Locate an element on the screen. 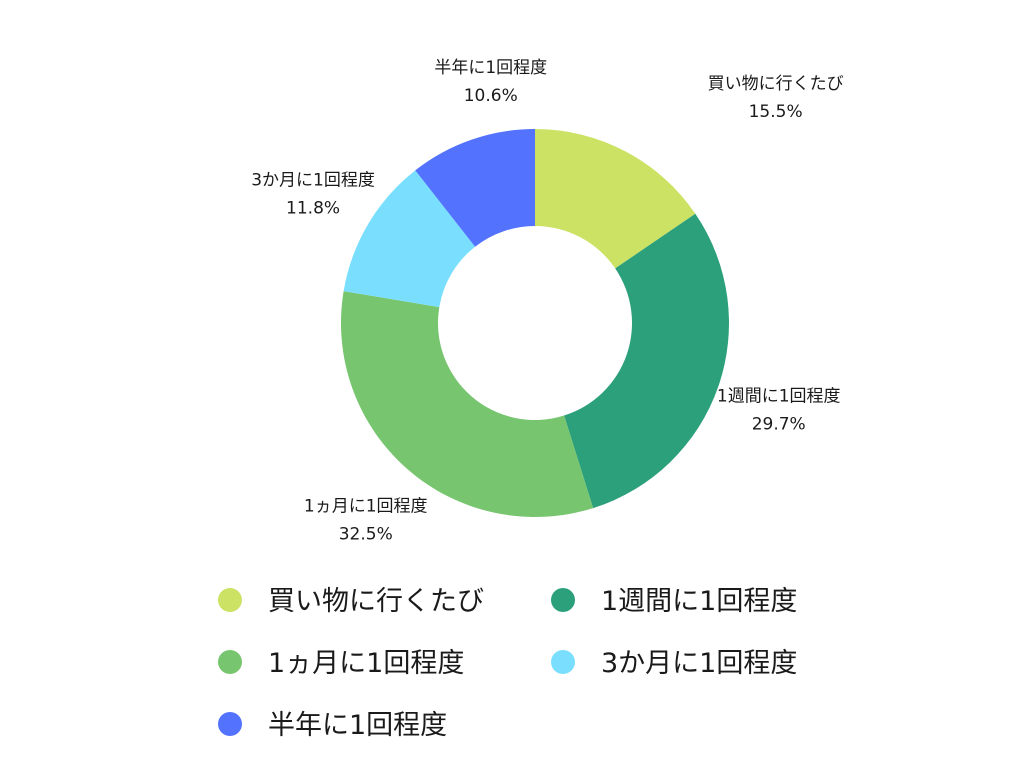 This screenshot has width=1024, height=768. slice-label-percent: 10.6% is located at coordinates (491, 96).